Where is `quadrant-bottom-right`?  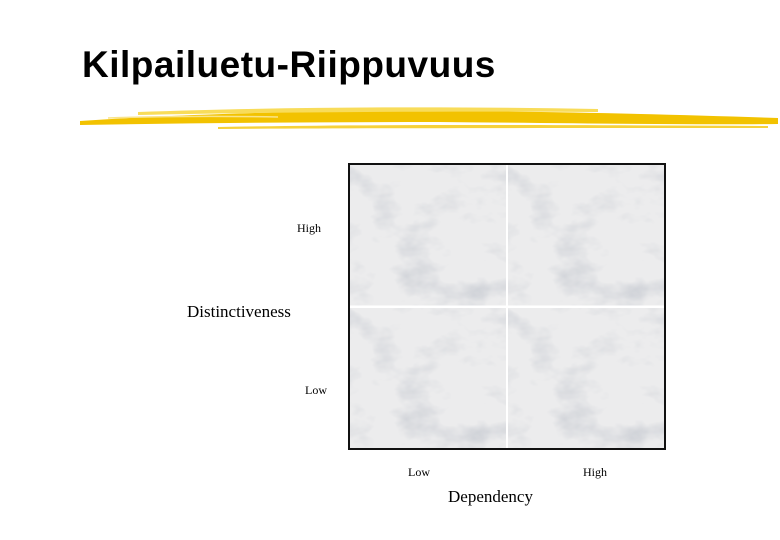 quadrant-bottom-right is located at coordinates (586, 377).